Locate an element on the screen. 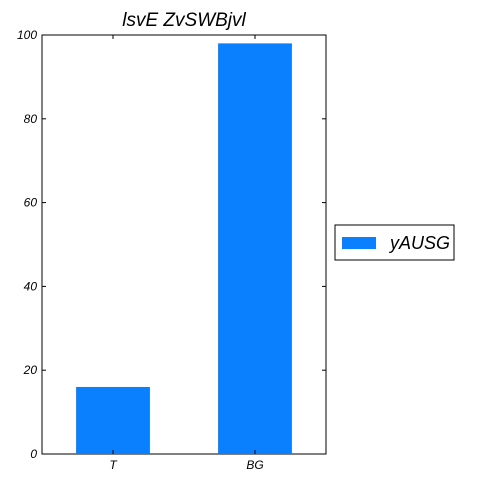  legend-label: yAUSG is located at coordinates (419, 243).